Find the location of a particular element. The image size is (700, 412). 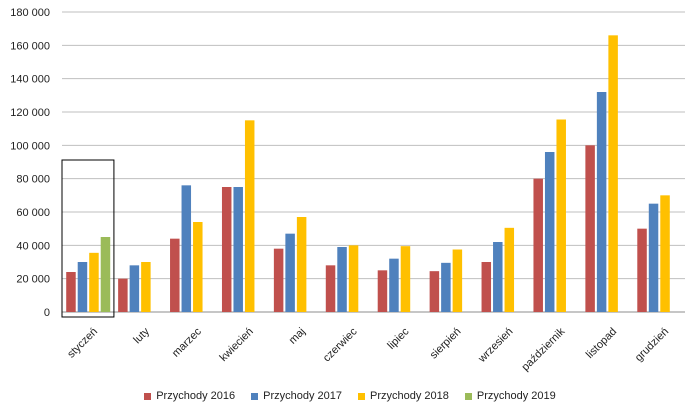

x-tick-label: sierpień is located at coordinates (446, 344).